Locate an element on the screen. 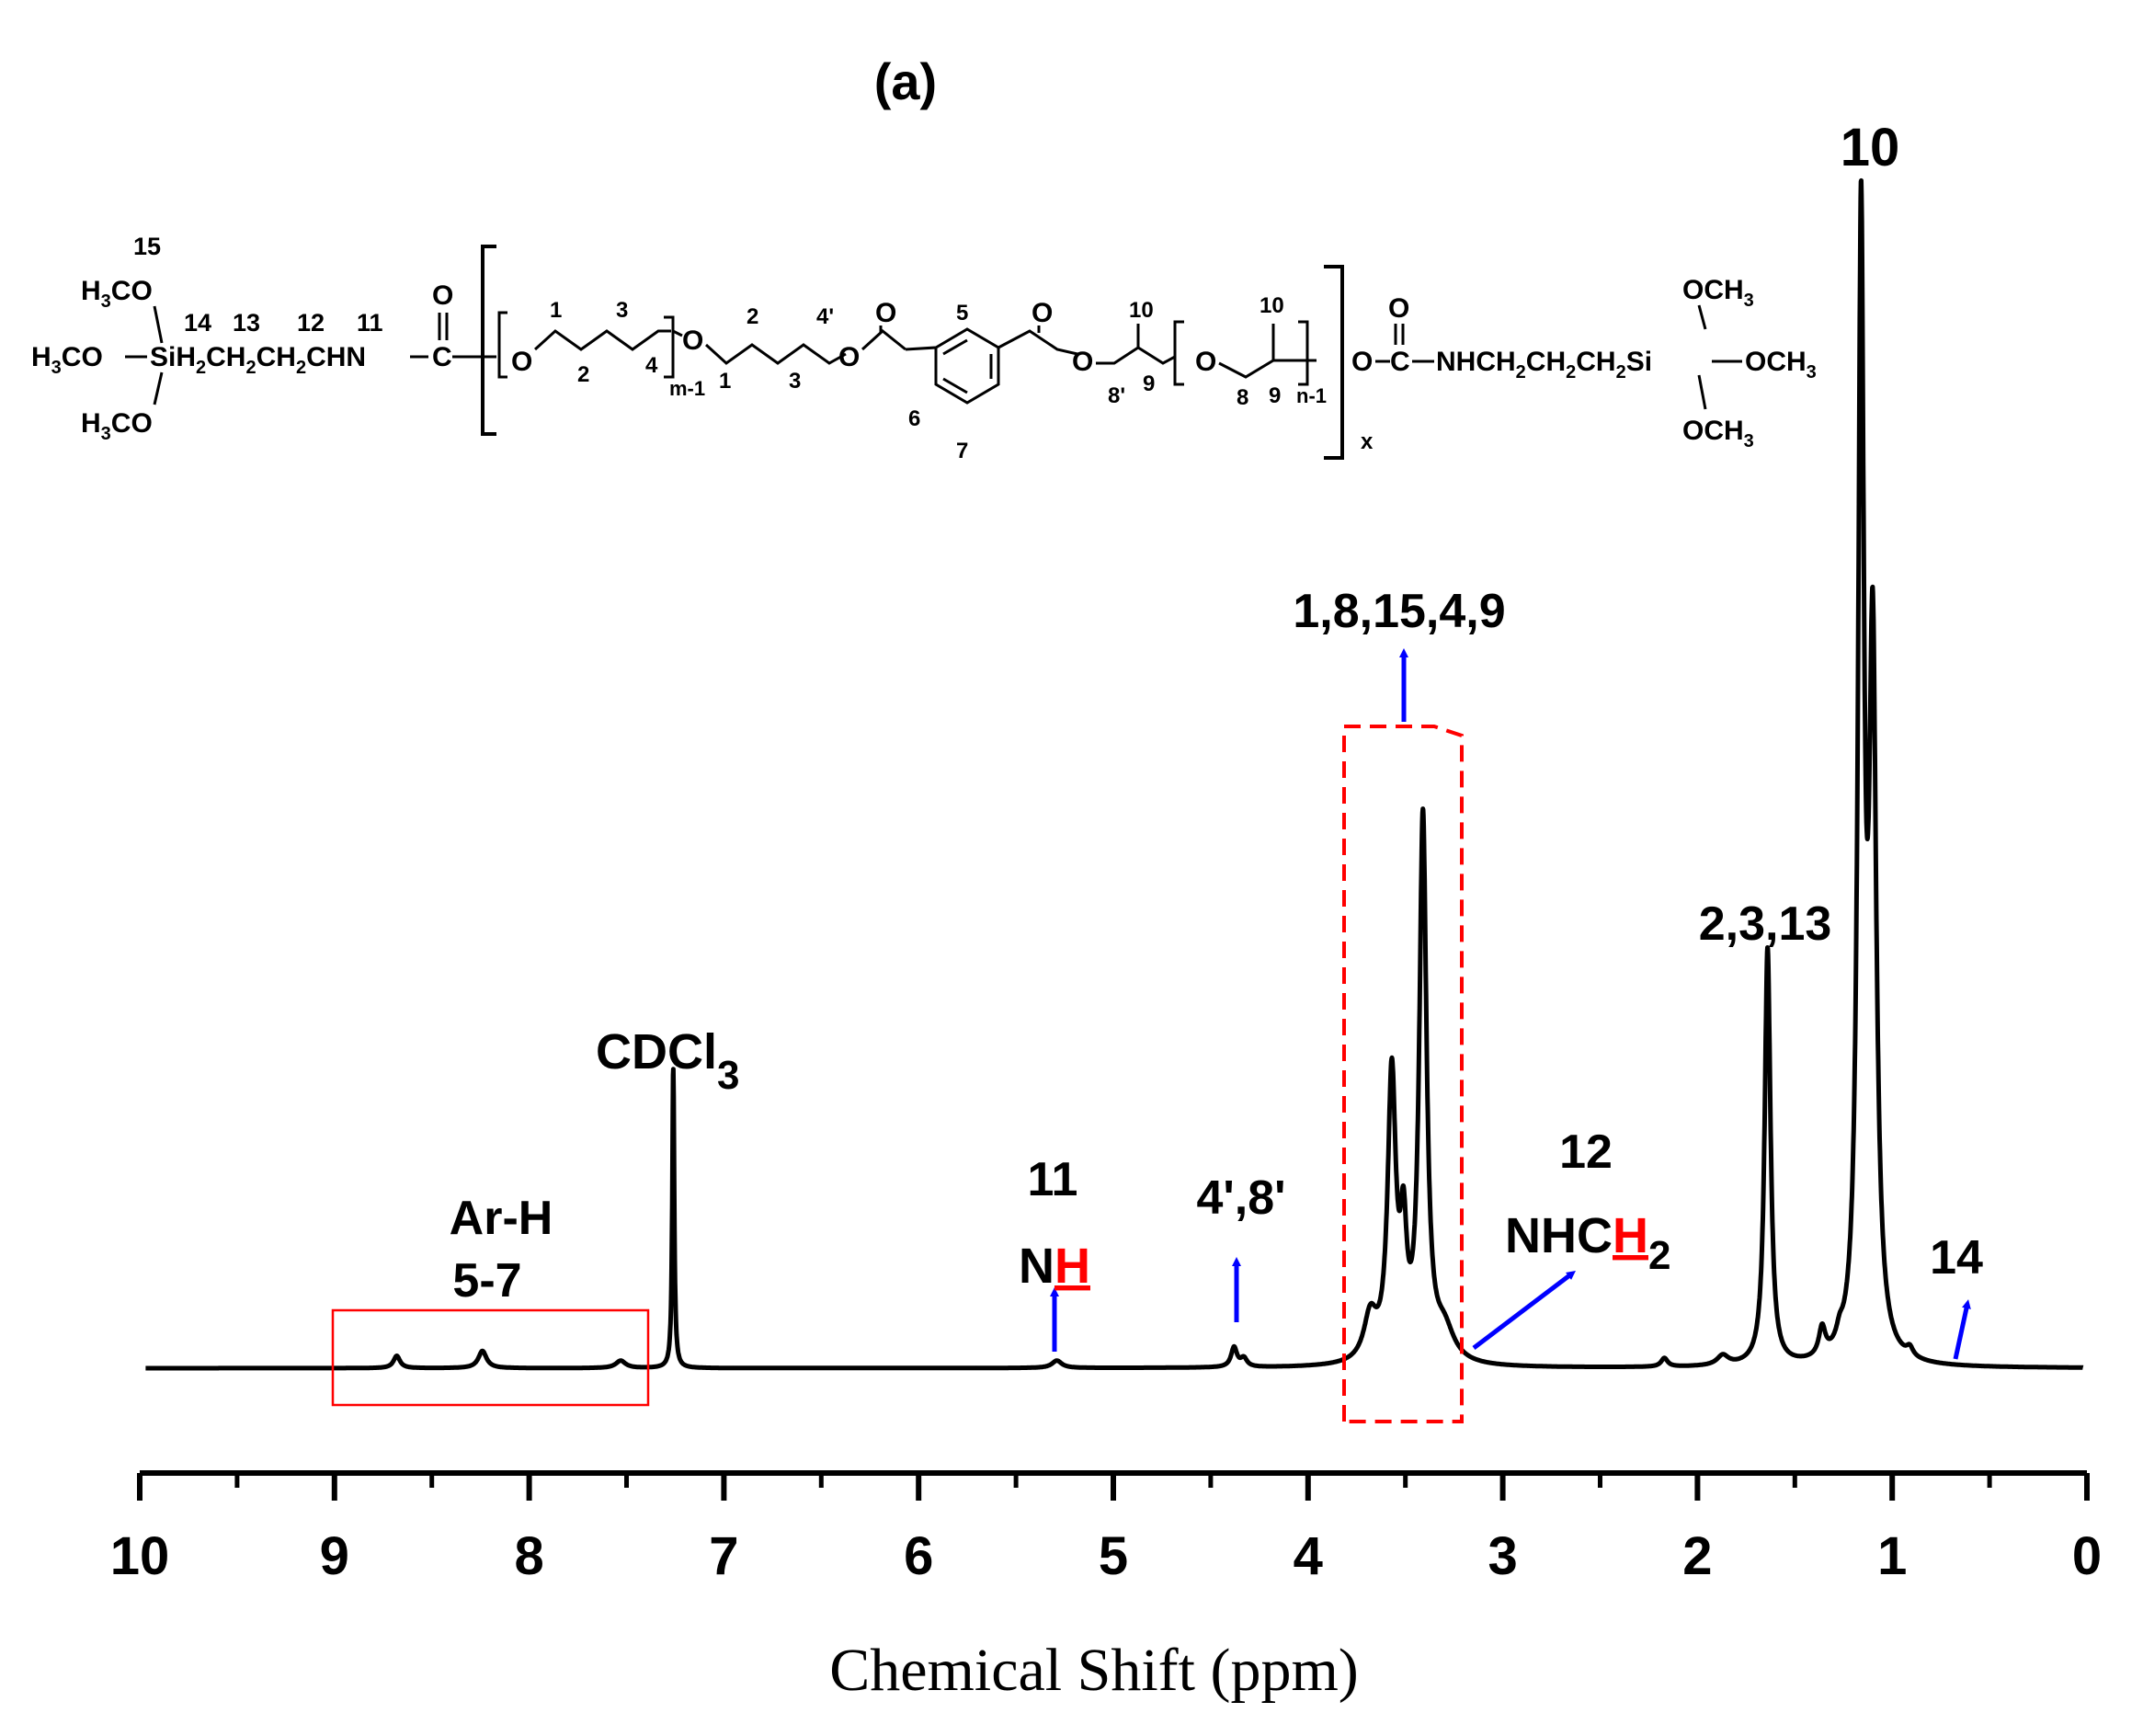 This screenshot has height=1736, width=2143. backbone-3b: 3 is located at coordinates (795, 381).